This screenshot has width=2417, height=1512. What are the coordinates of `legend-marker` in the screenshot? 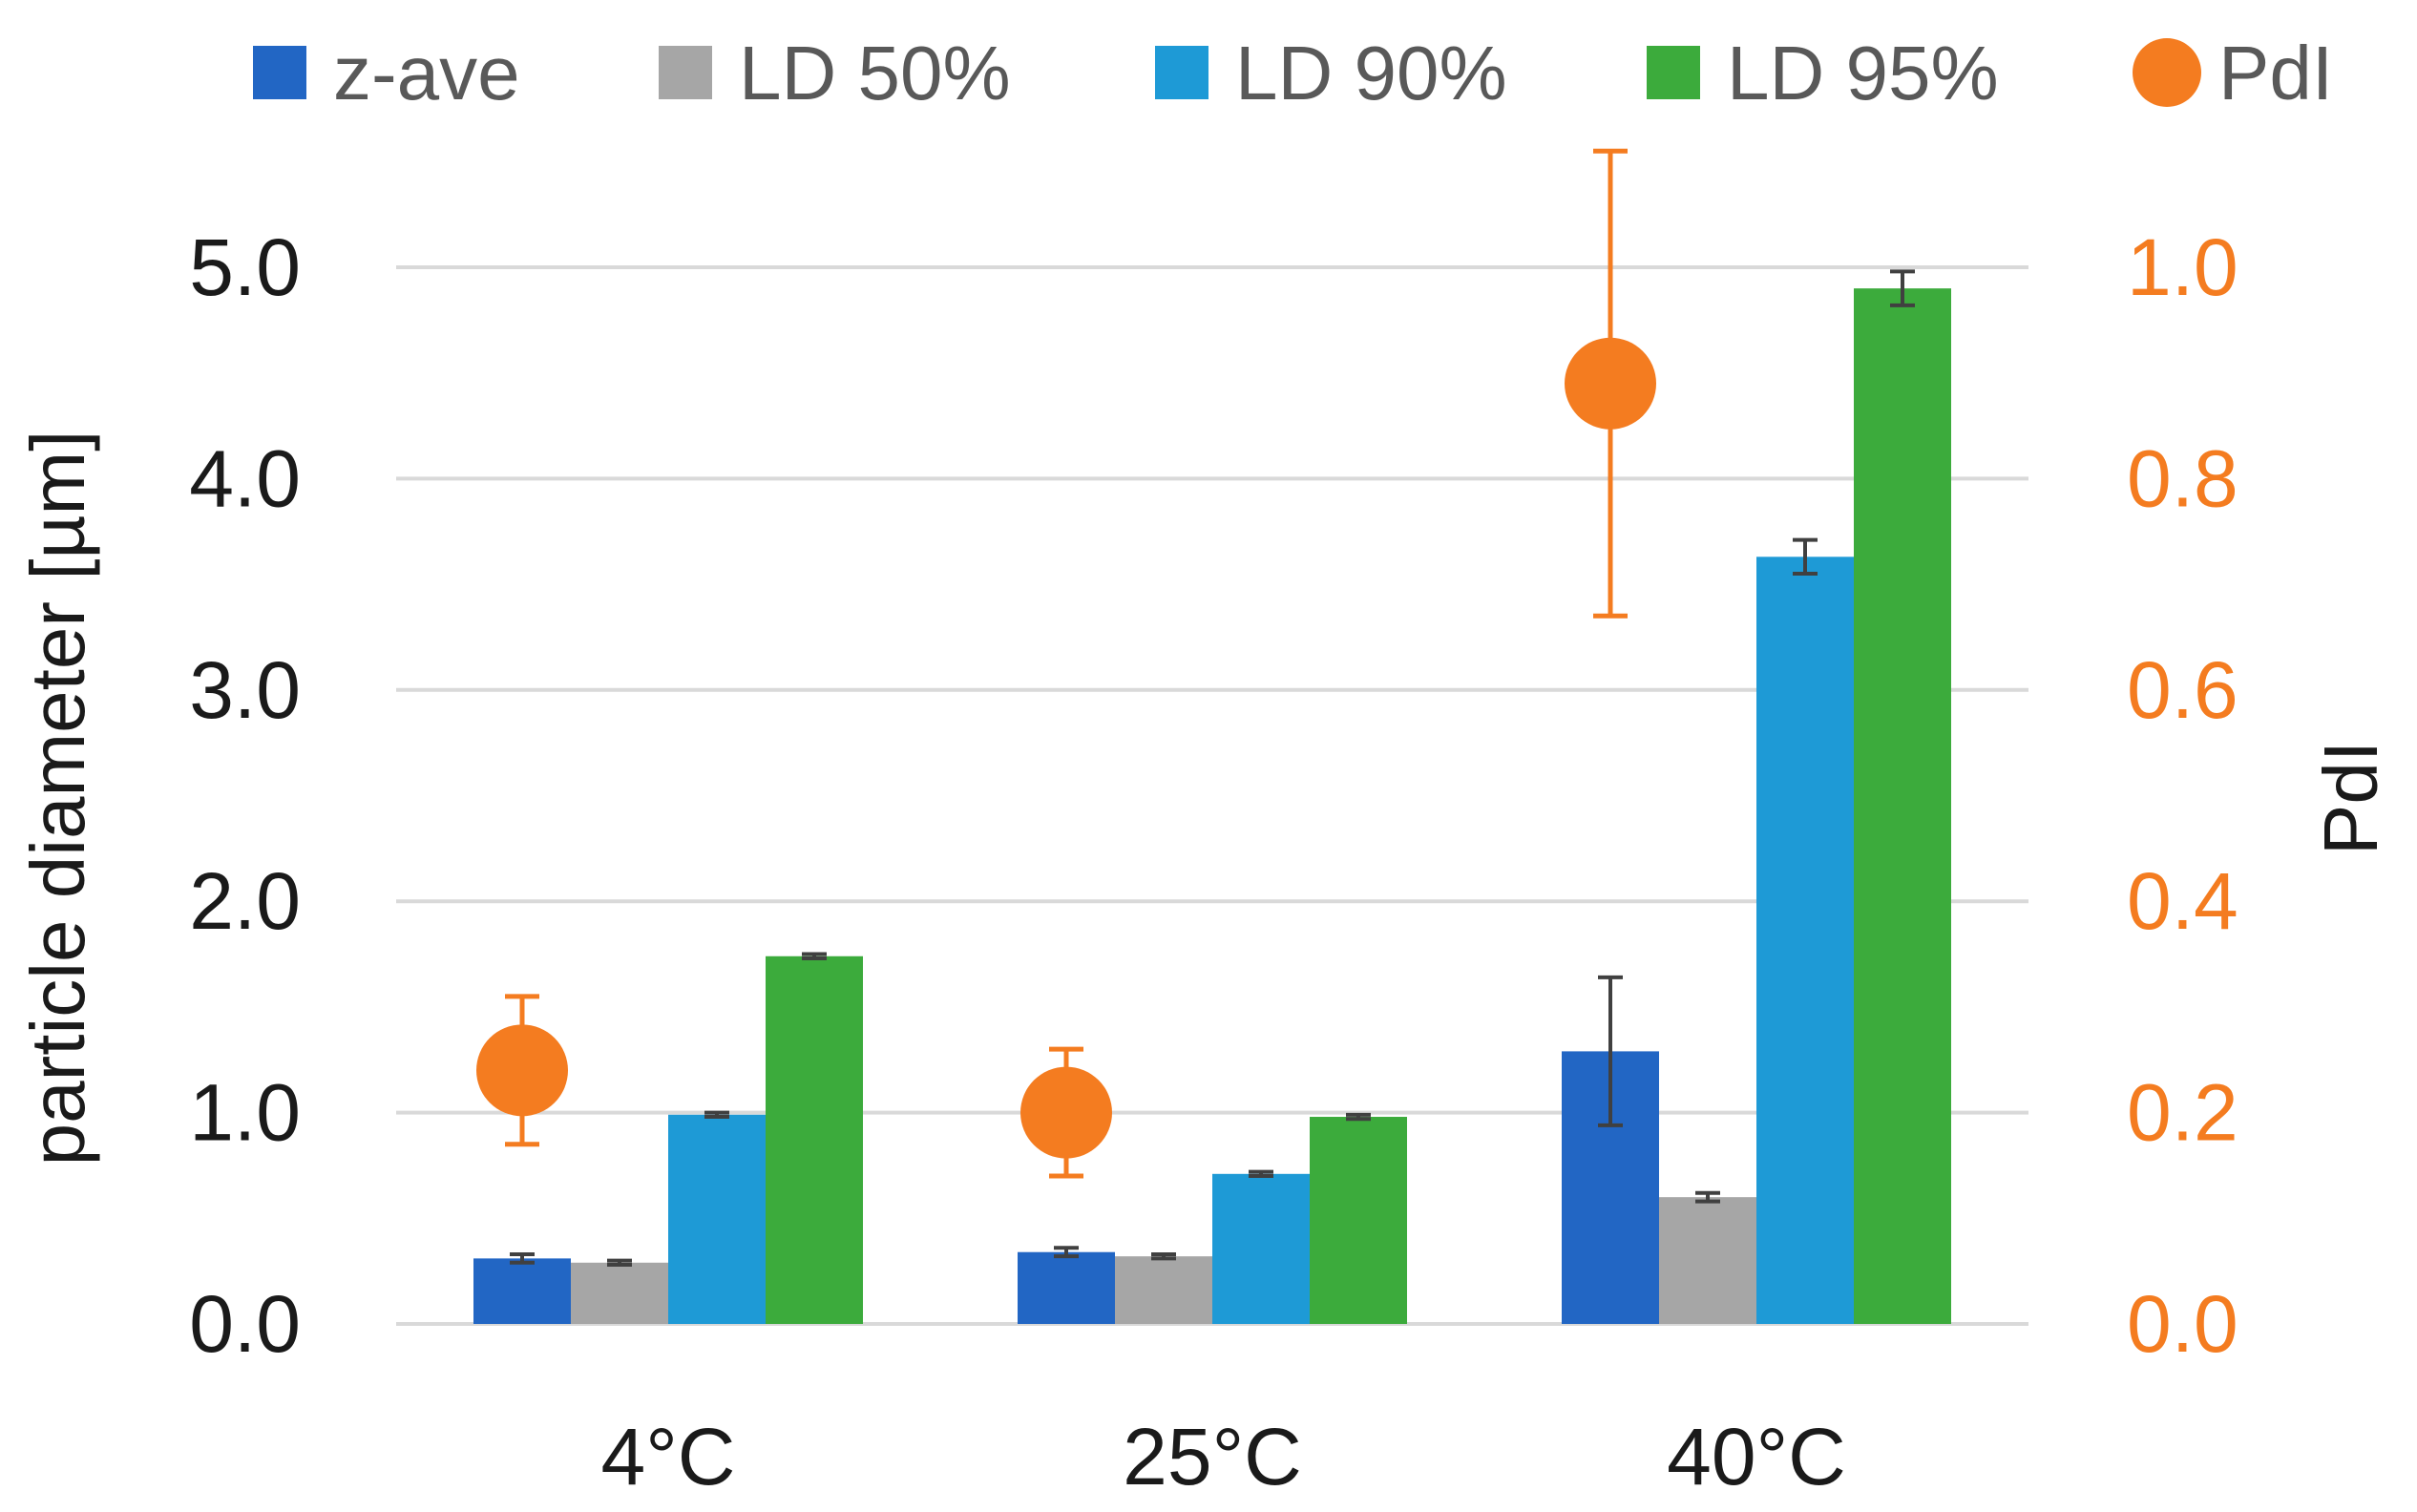 It's located at (2167, 73).